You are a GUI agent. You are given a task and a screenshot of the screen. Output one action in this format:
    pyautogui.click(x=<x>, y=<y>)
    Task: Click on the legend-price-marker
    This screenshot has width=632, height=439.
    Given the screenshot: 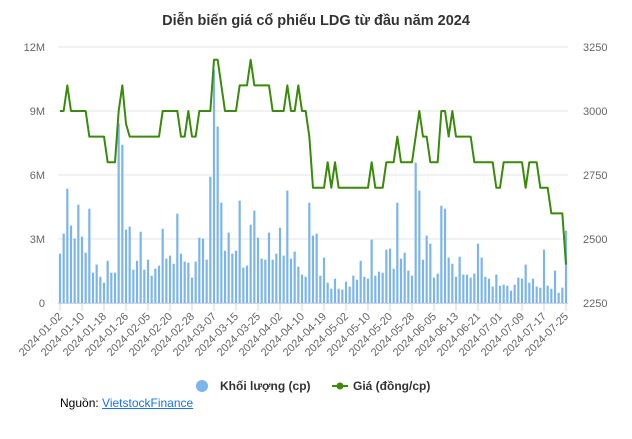 What is the action you would take?
    pyautogui.click(x=340, y=386)
    